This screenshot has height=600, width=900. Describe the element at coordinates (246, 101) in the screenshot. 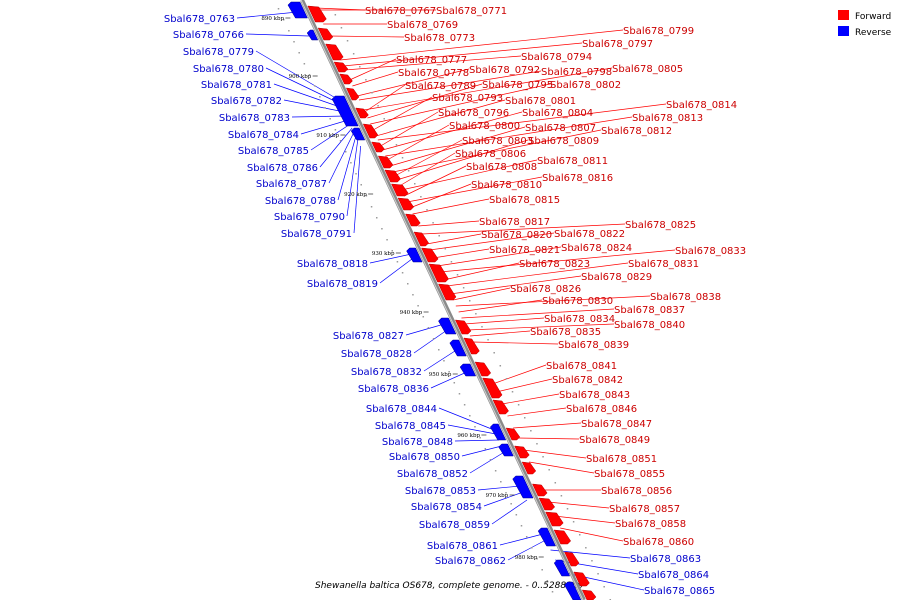

I see `reverse-gene-label: Sbal678_0782` at that location.